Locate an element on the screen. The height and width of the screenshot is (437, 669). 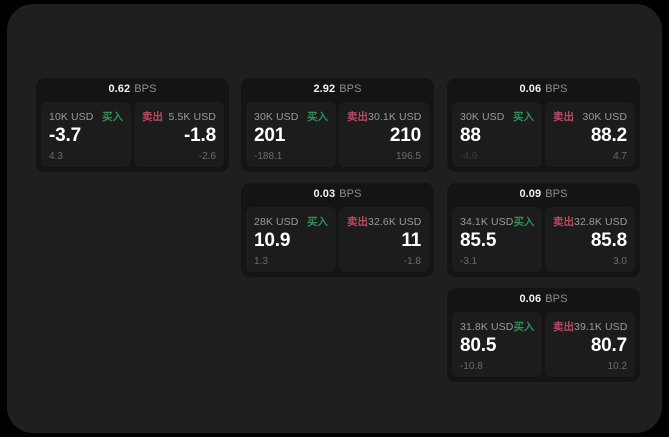
buy-price: 85.5 is located at coordinates (478, 240).